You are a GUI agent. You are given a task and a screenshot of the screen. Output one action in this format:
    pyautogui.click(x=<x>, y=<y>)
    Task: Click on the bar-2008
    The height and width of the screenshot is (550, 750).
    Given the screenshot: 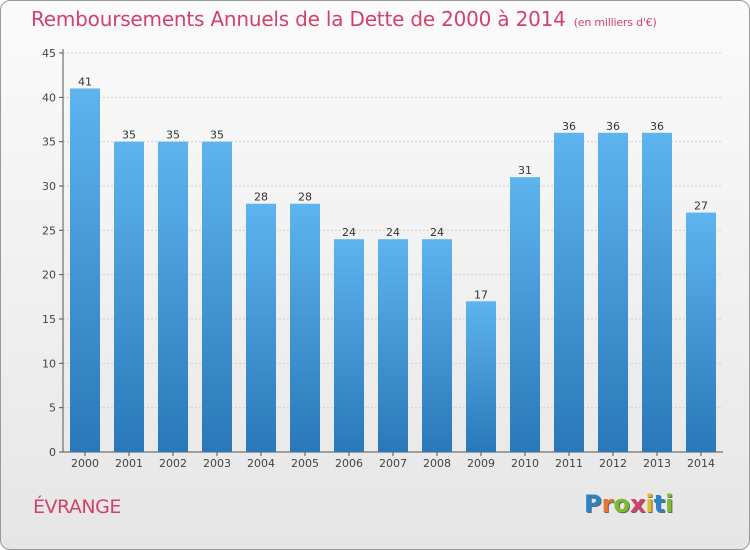 What is the action you would take?
    pyautogui.click(x=437, y=345)
    